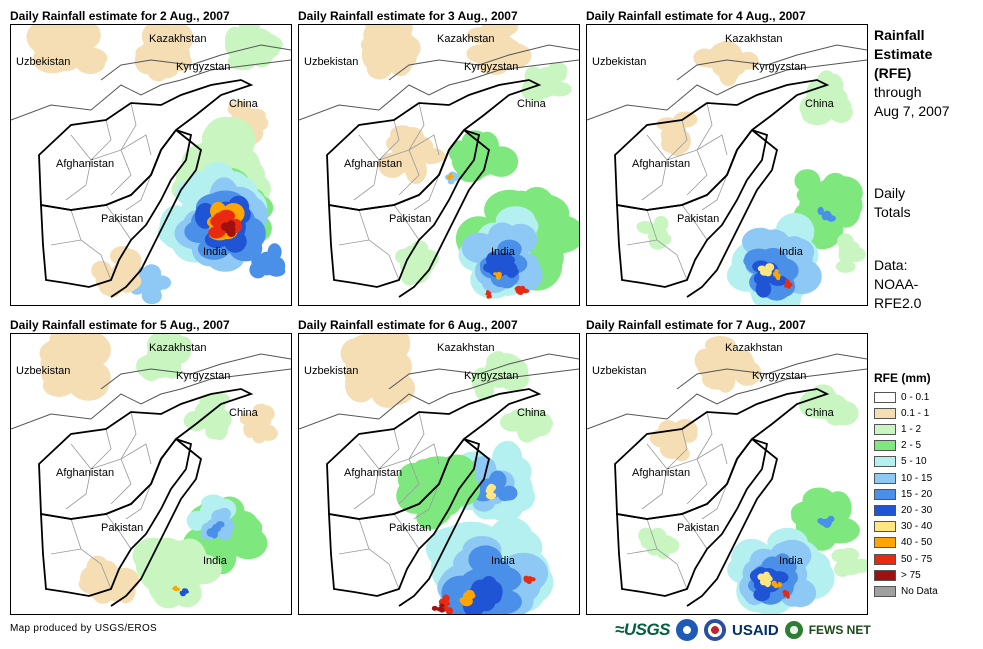 The image size is (983, 649). What do you see at coordinates (715, 630) in the screenshot?
I see `nasa-seal-logo` at bounding box center [715, 630].